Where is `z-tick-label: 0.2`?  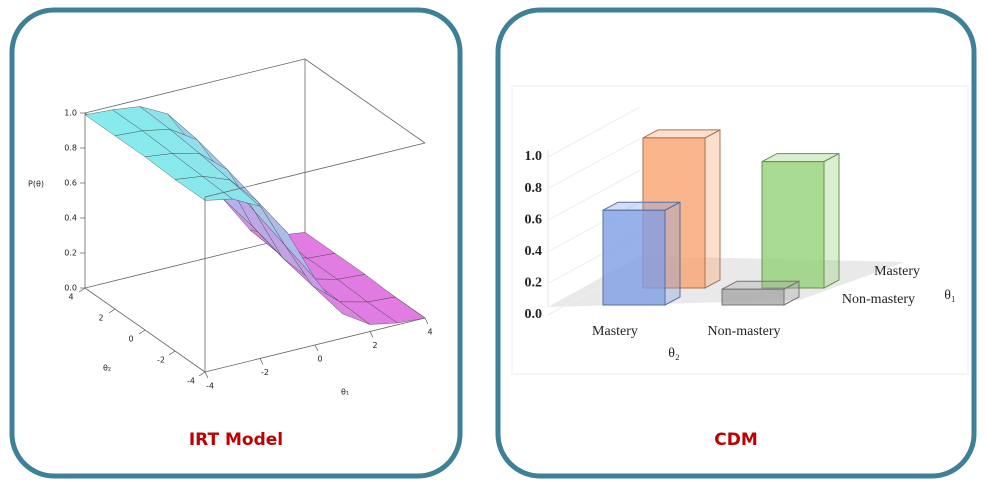
z-tick-label: 0.2 is located at coordinates (70, 253).